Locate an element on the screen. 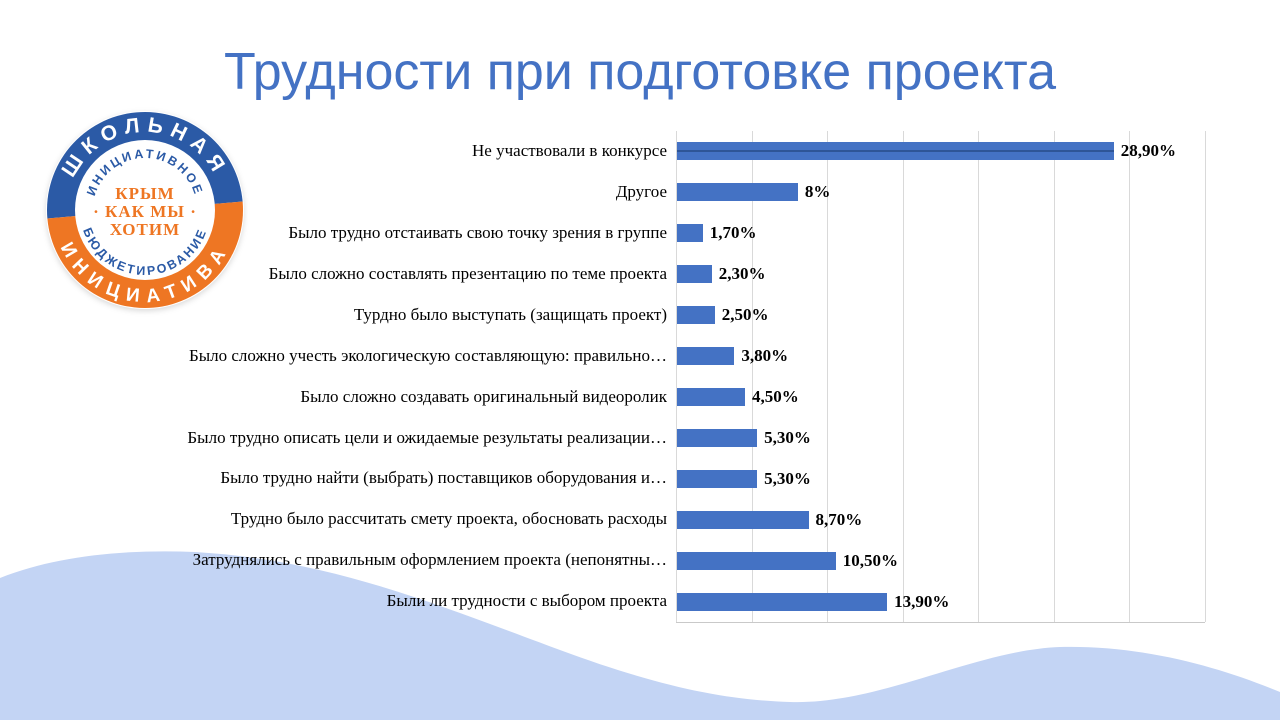 This screenshot has height=720, width=1280. chart-row: Не участвовали в конкурсе 28,90% is located at coordinates (672, 151).